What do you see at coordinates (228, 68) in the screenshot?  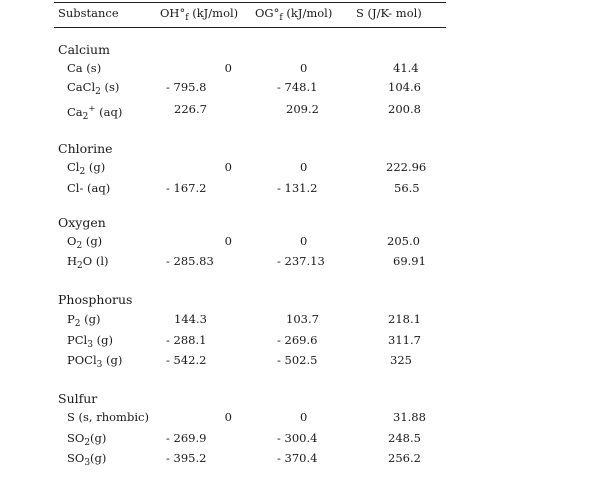 I see `enthalpy-ca-s: 0` at bounding box center [228, 68].